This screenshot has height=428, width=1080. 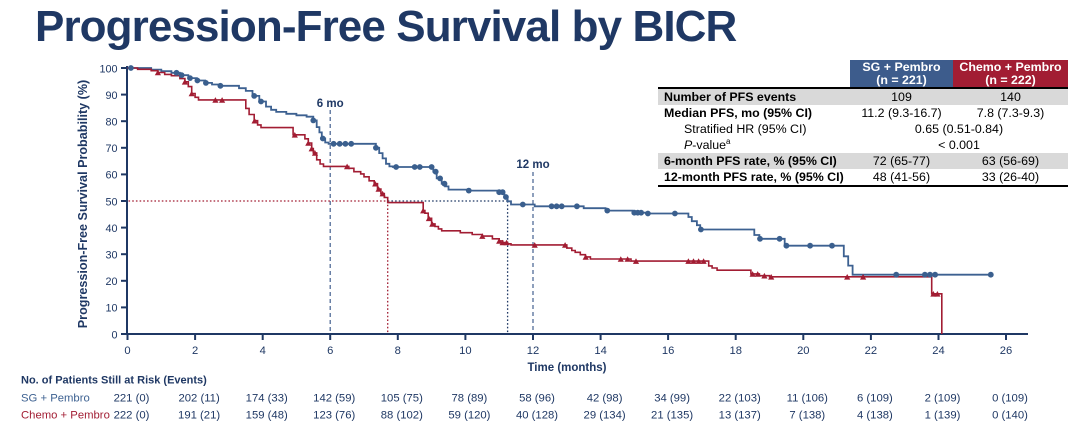 What do you see at coordinates (469, 416) in the screenshot?
I see `svg-text: 59 (120)` at bounding box center [469, 416].